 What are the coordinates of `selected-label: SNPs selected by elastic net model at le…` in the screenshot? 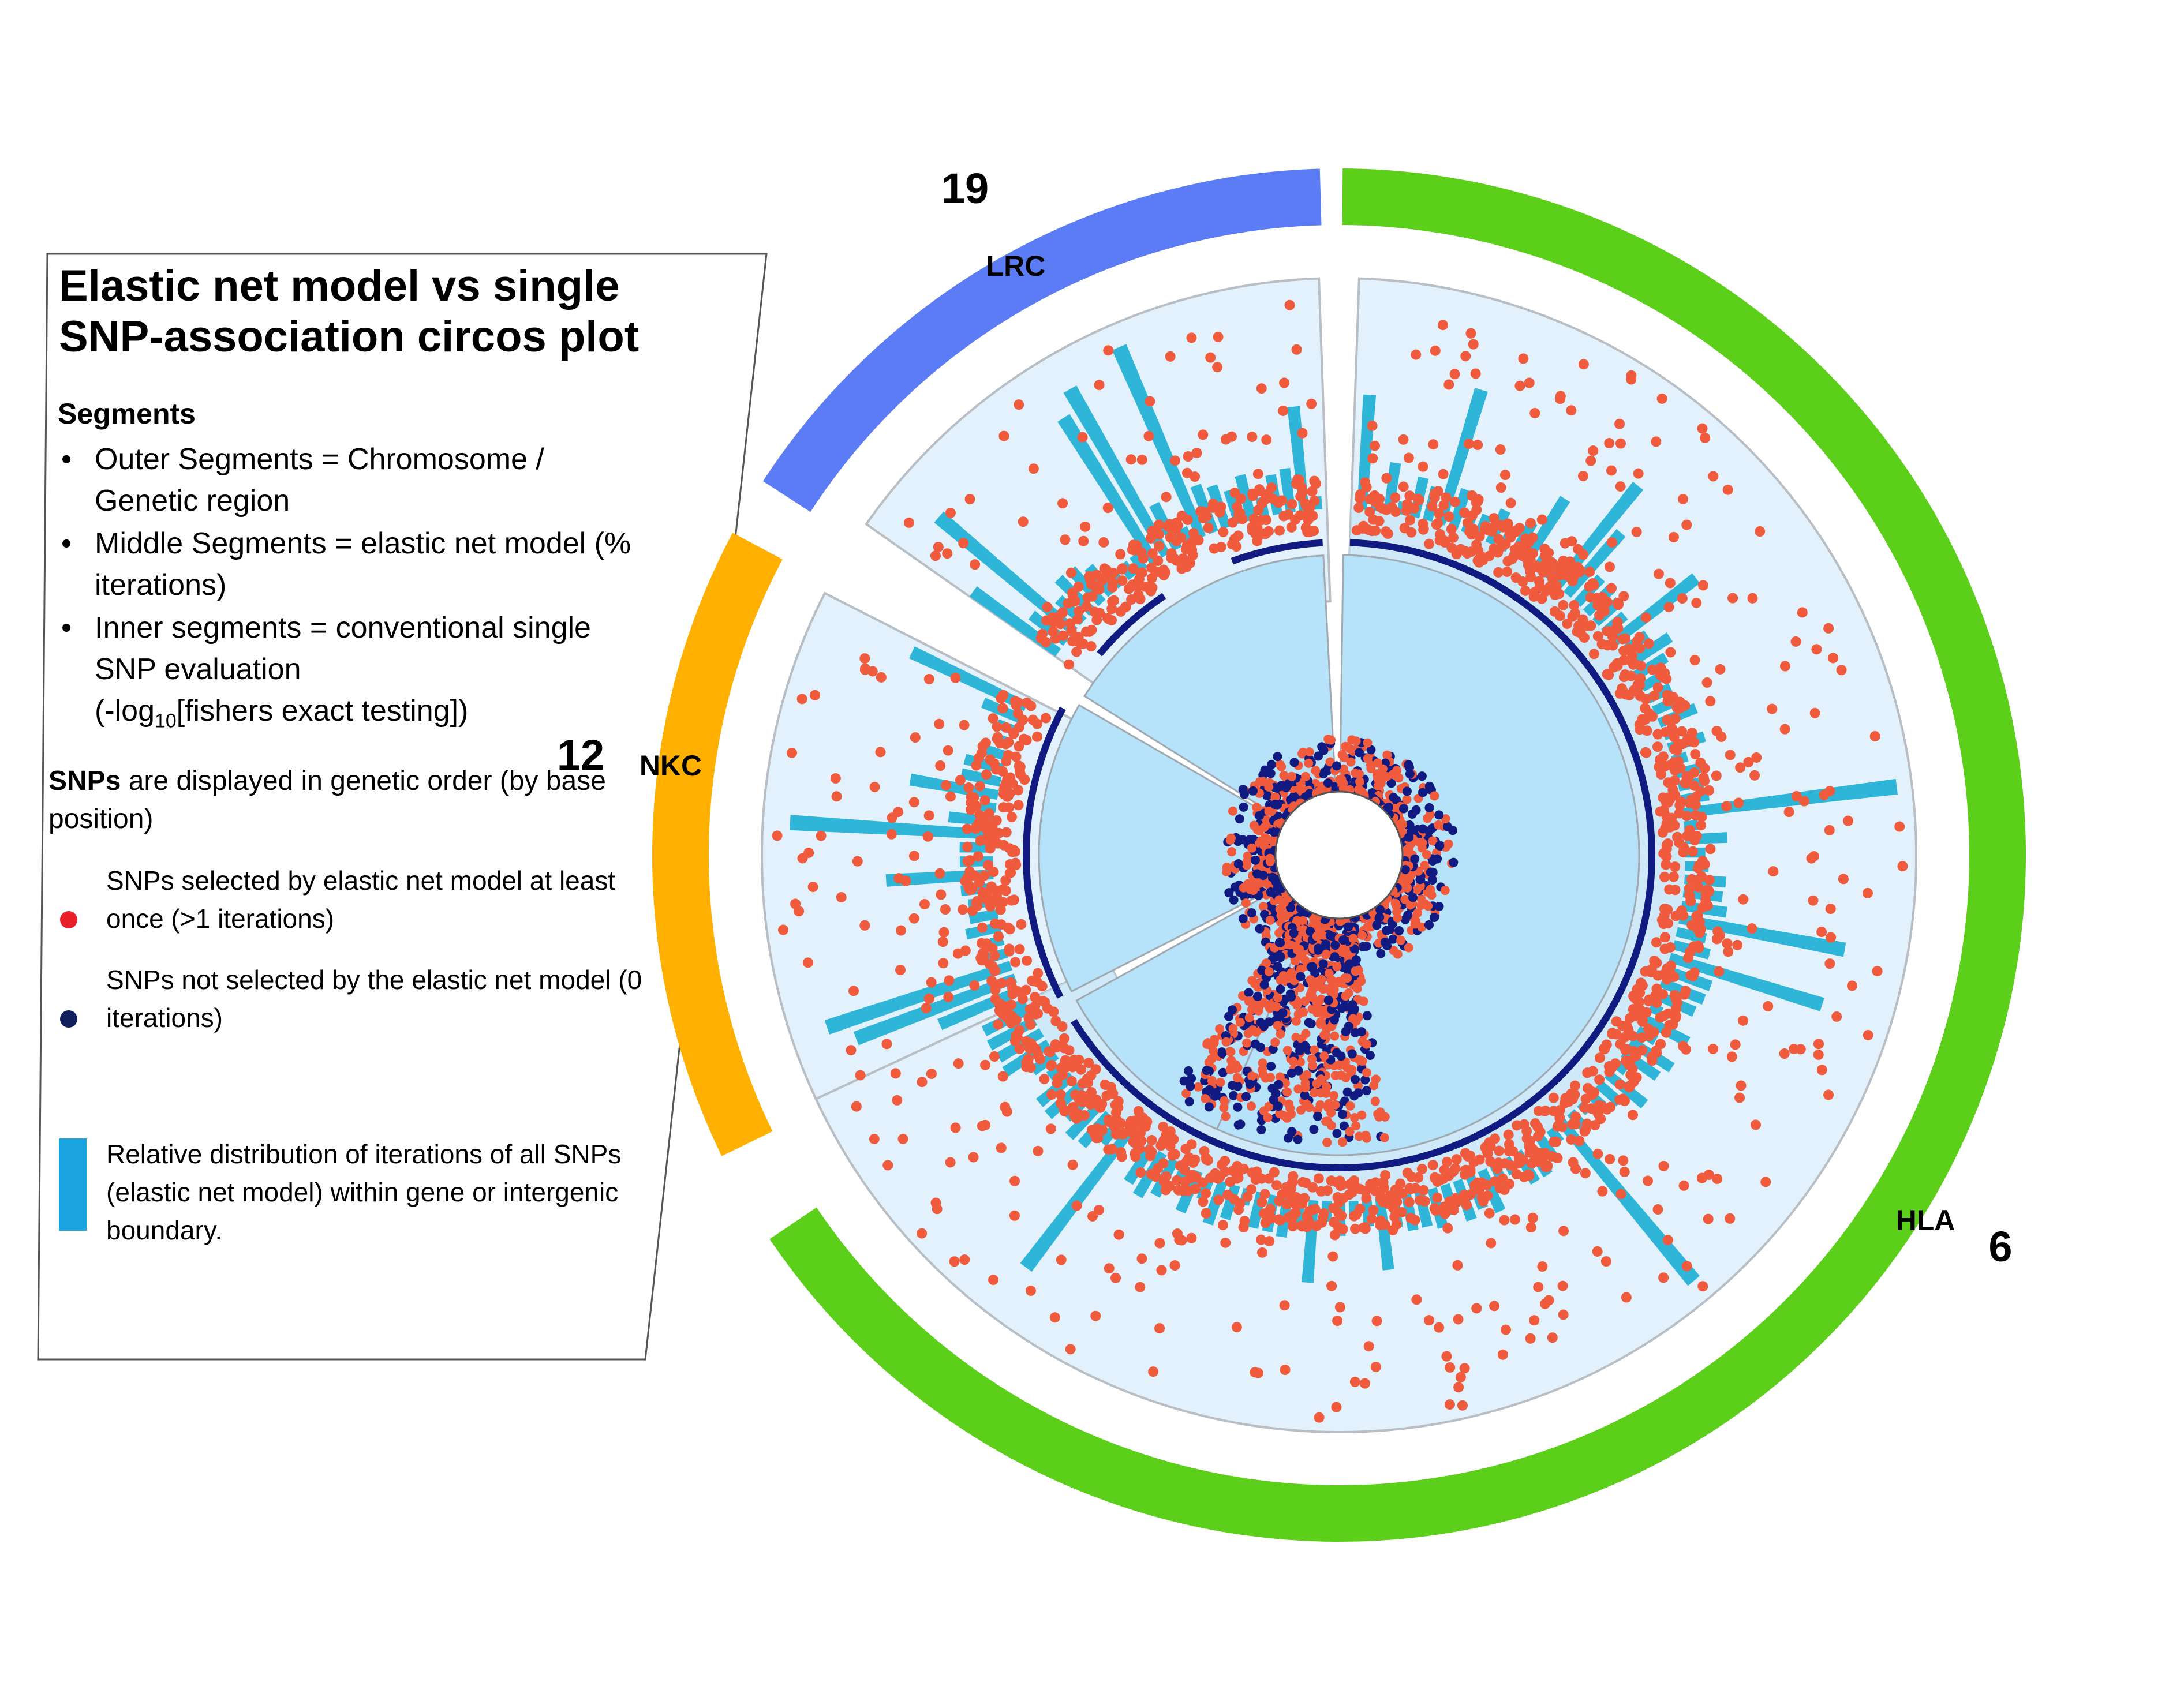 It's located at (361, 900).